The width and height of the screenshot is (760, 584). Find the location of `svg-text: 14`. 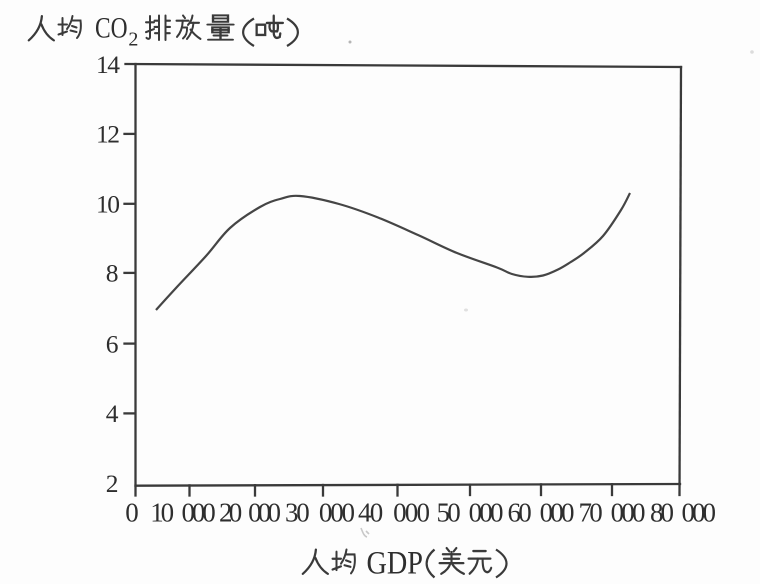

svg-text: 14 is located at coordinates (108, 64).